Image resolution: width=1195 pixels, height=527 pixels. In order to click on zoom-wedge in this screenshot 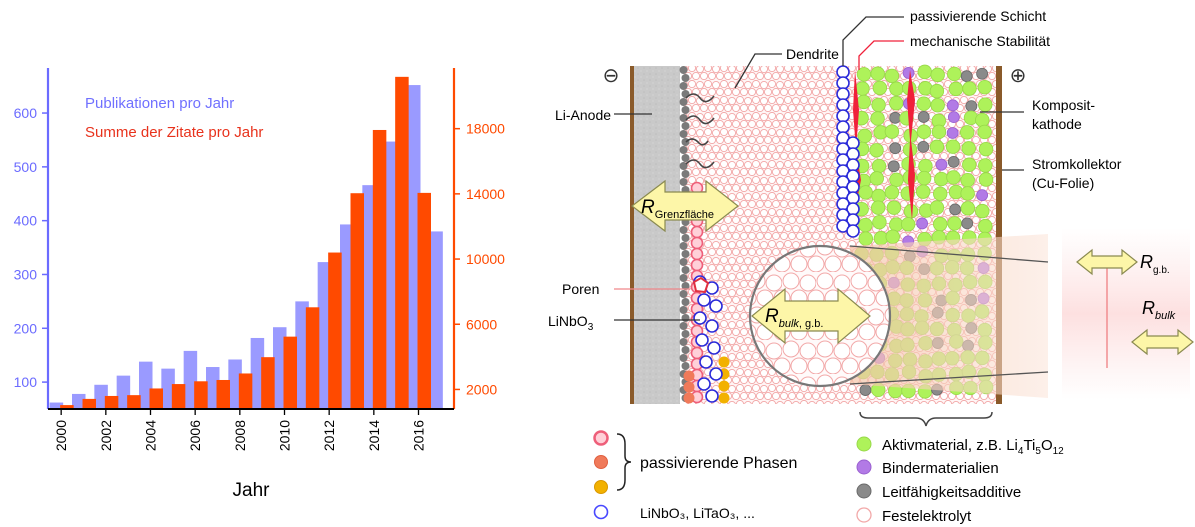, I will do `click(949, 316)`.